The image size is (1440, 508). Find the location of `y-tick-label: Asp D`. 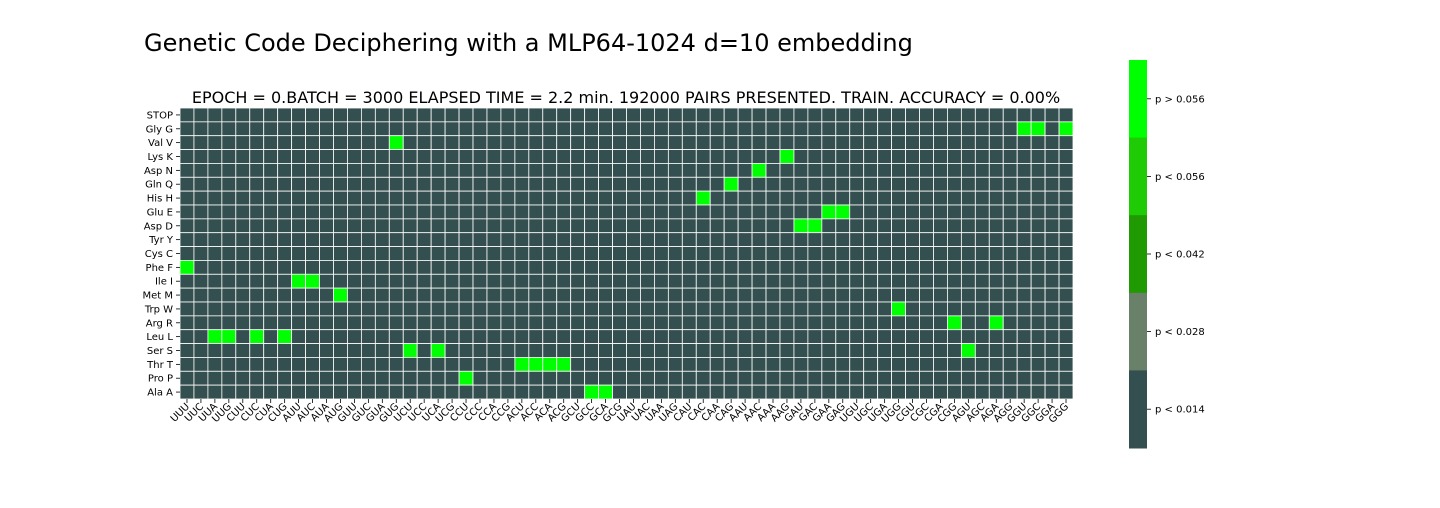

y-tick-label: Asp D is located at coordinates (159, 226).